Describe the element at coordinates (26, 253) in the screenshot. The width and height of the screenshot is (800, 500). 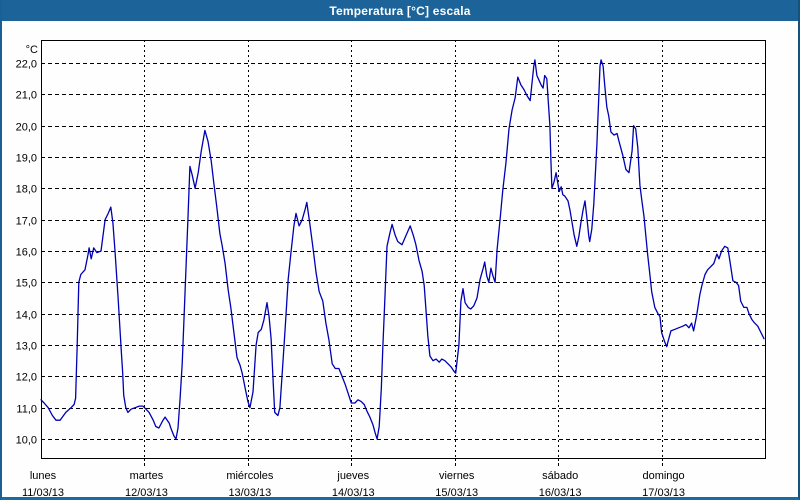
I see `y-tick-label: 16,0` at that location.